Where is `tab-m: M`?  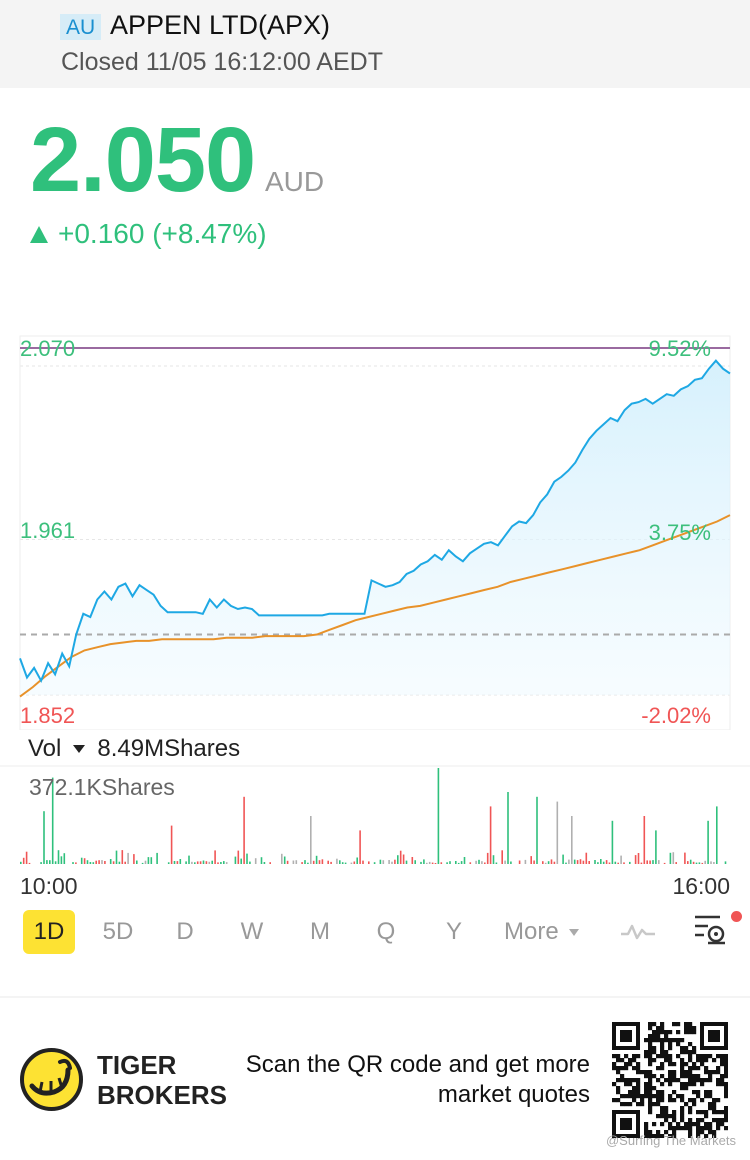 tab-m: M is located at coordinates (320, 931).